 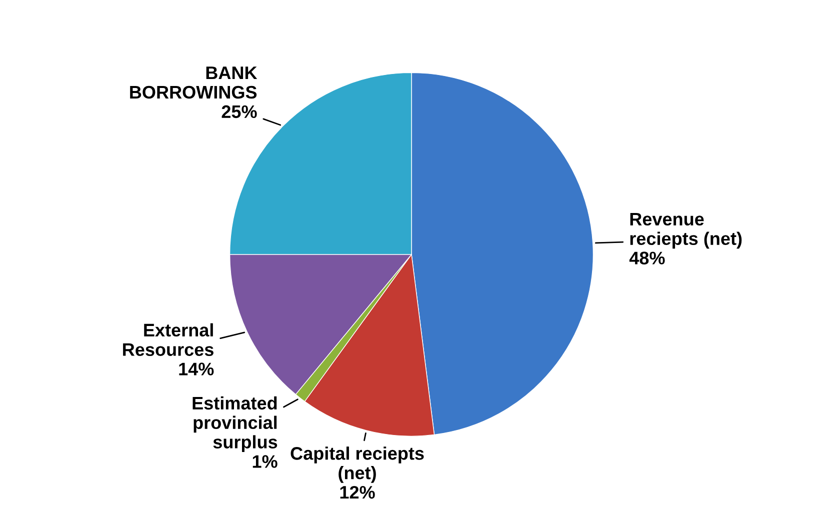 I want to click on slice-label: BANK BORROWINGS, so click(x=194, y=82).